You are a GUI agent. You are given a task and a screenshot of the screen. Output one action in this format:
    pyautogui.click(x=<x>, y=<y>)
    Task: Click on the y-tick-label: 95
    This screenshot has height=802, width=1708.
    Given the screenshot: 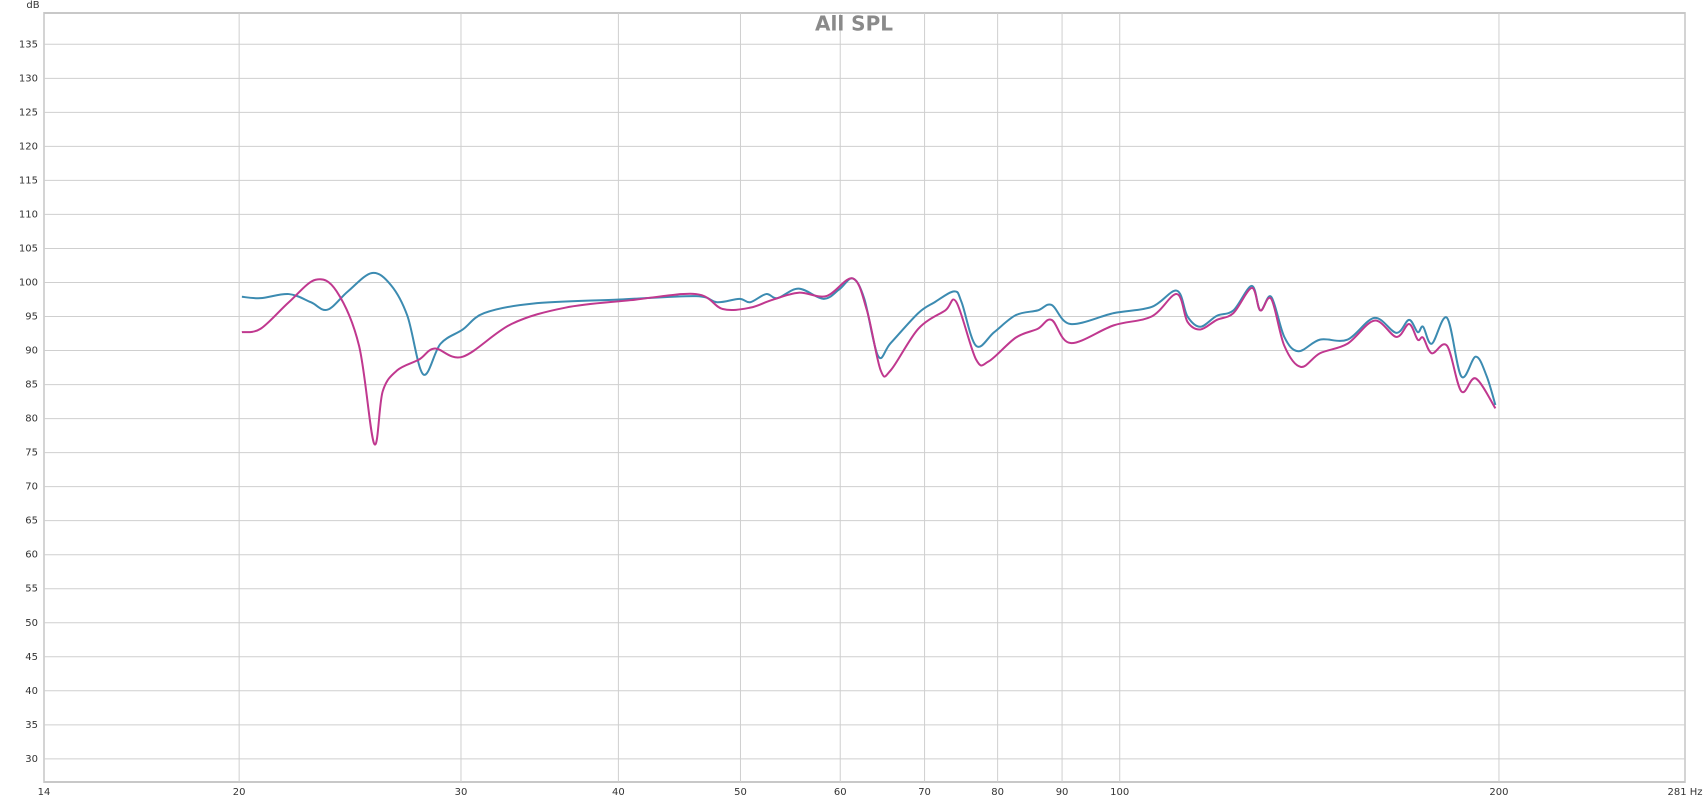 What is the action you would take?
    pyautogui.click(x=31, y=317)
    